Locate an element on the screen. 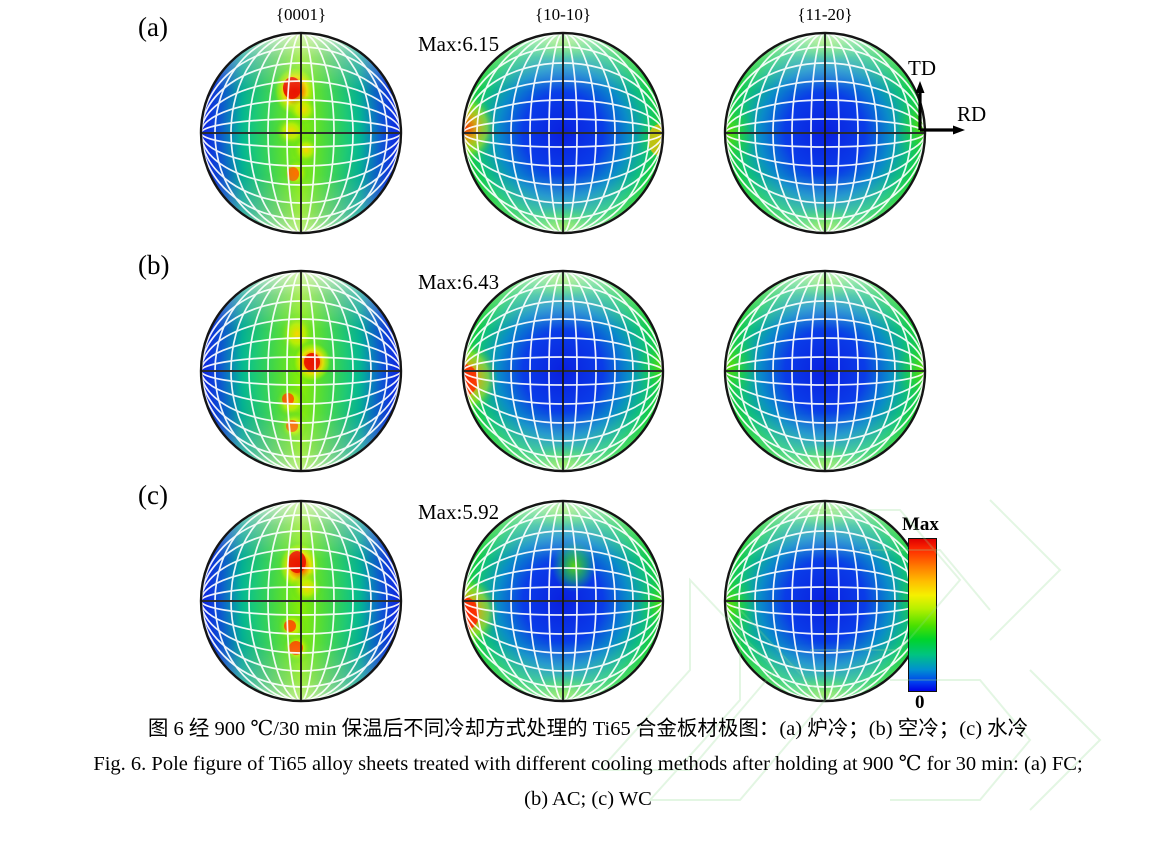 The width and height of the screenshot is (1176, 858). row-label-b: (b) is located at coordinates (154, 265).